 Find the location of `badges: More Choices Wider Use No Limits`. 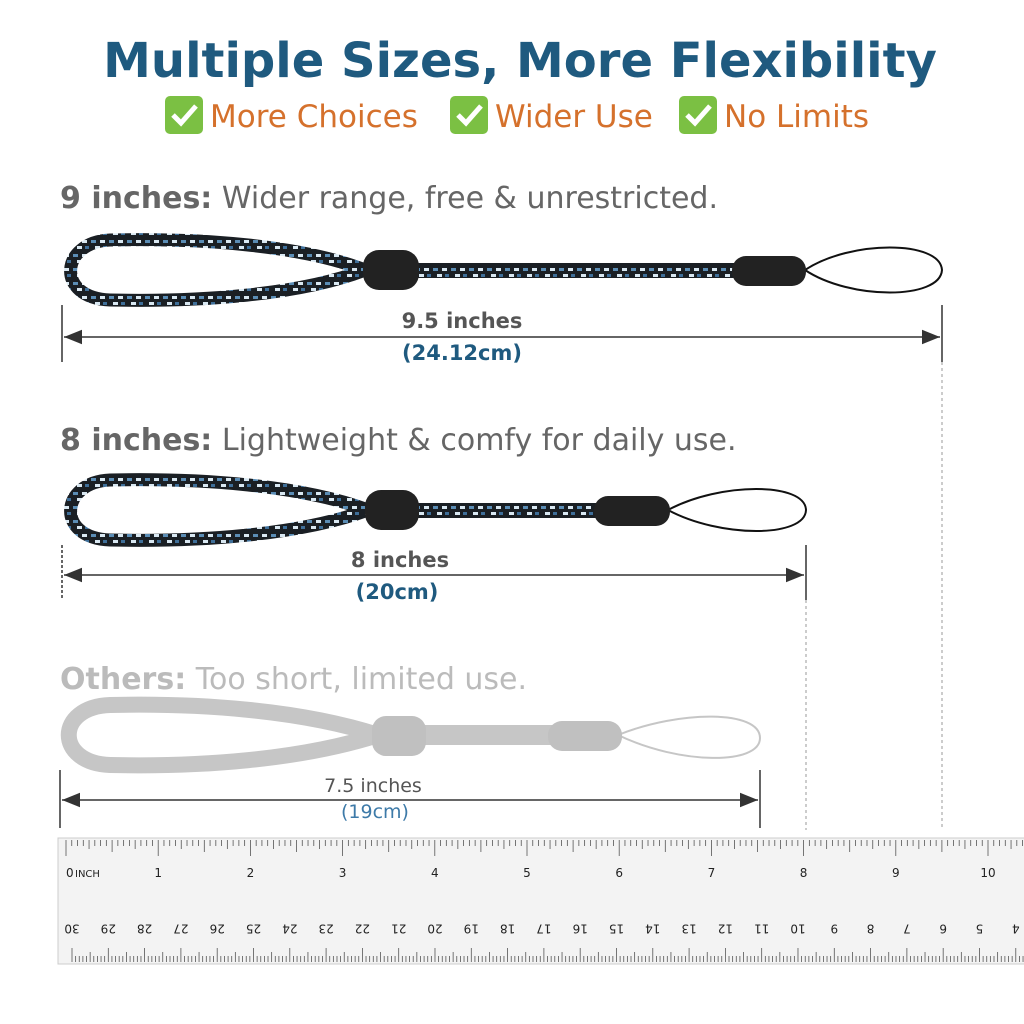

badges: More Choices Wider Use No Limits is located at coordinates (517, 115).